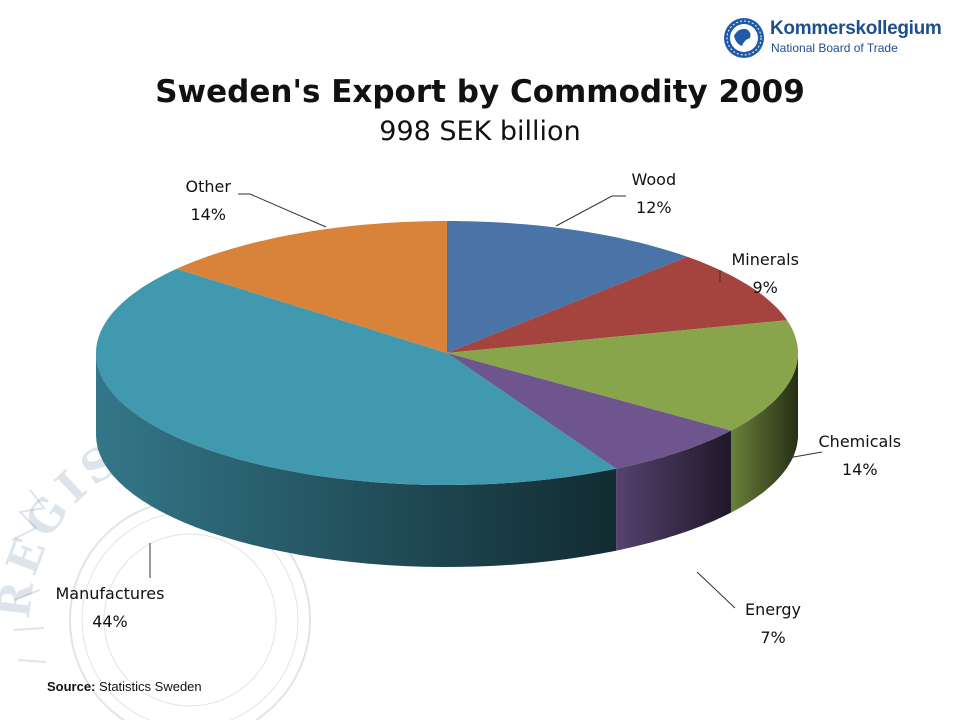  I want to click on source-label: Source:, so click(71, 686).